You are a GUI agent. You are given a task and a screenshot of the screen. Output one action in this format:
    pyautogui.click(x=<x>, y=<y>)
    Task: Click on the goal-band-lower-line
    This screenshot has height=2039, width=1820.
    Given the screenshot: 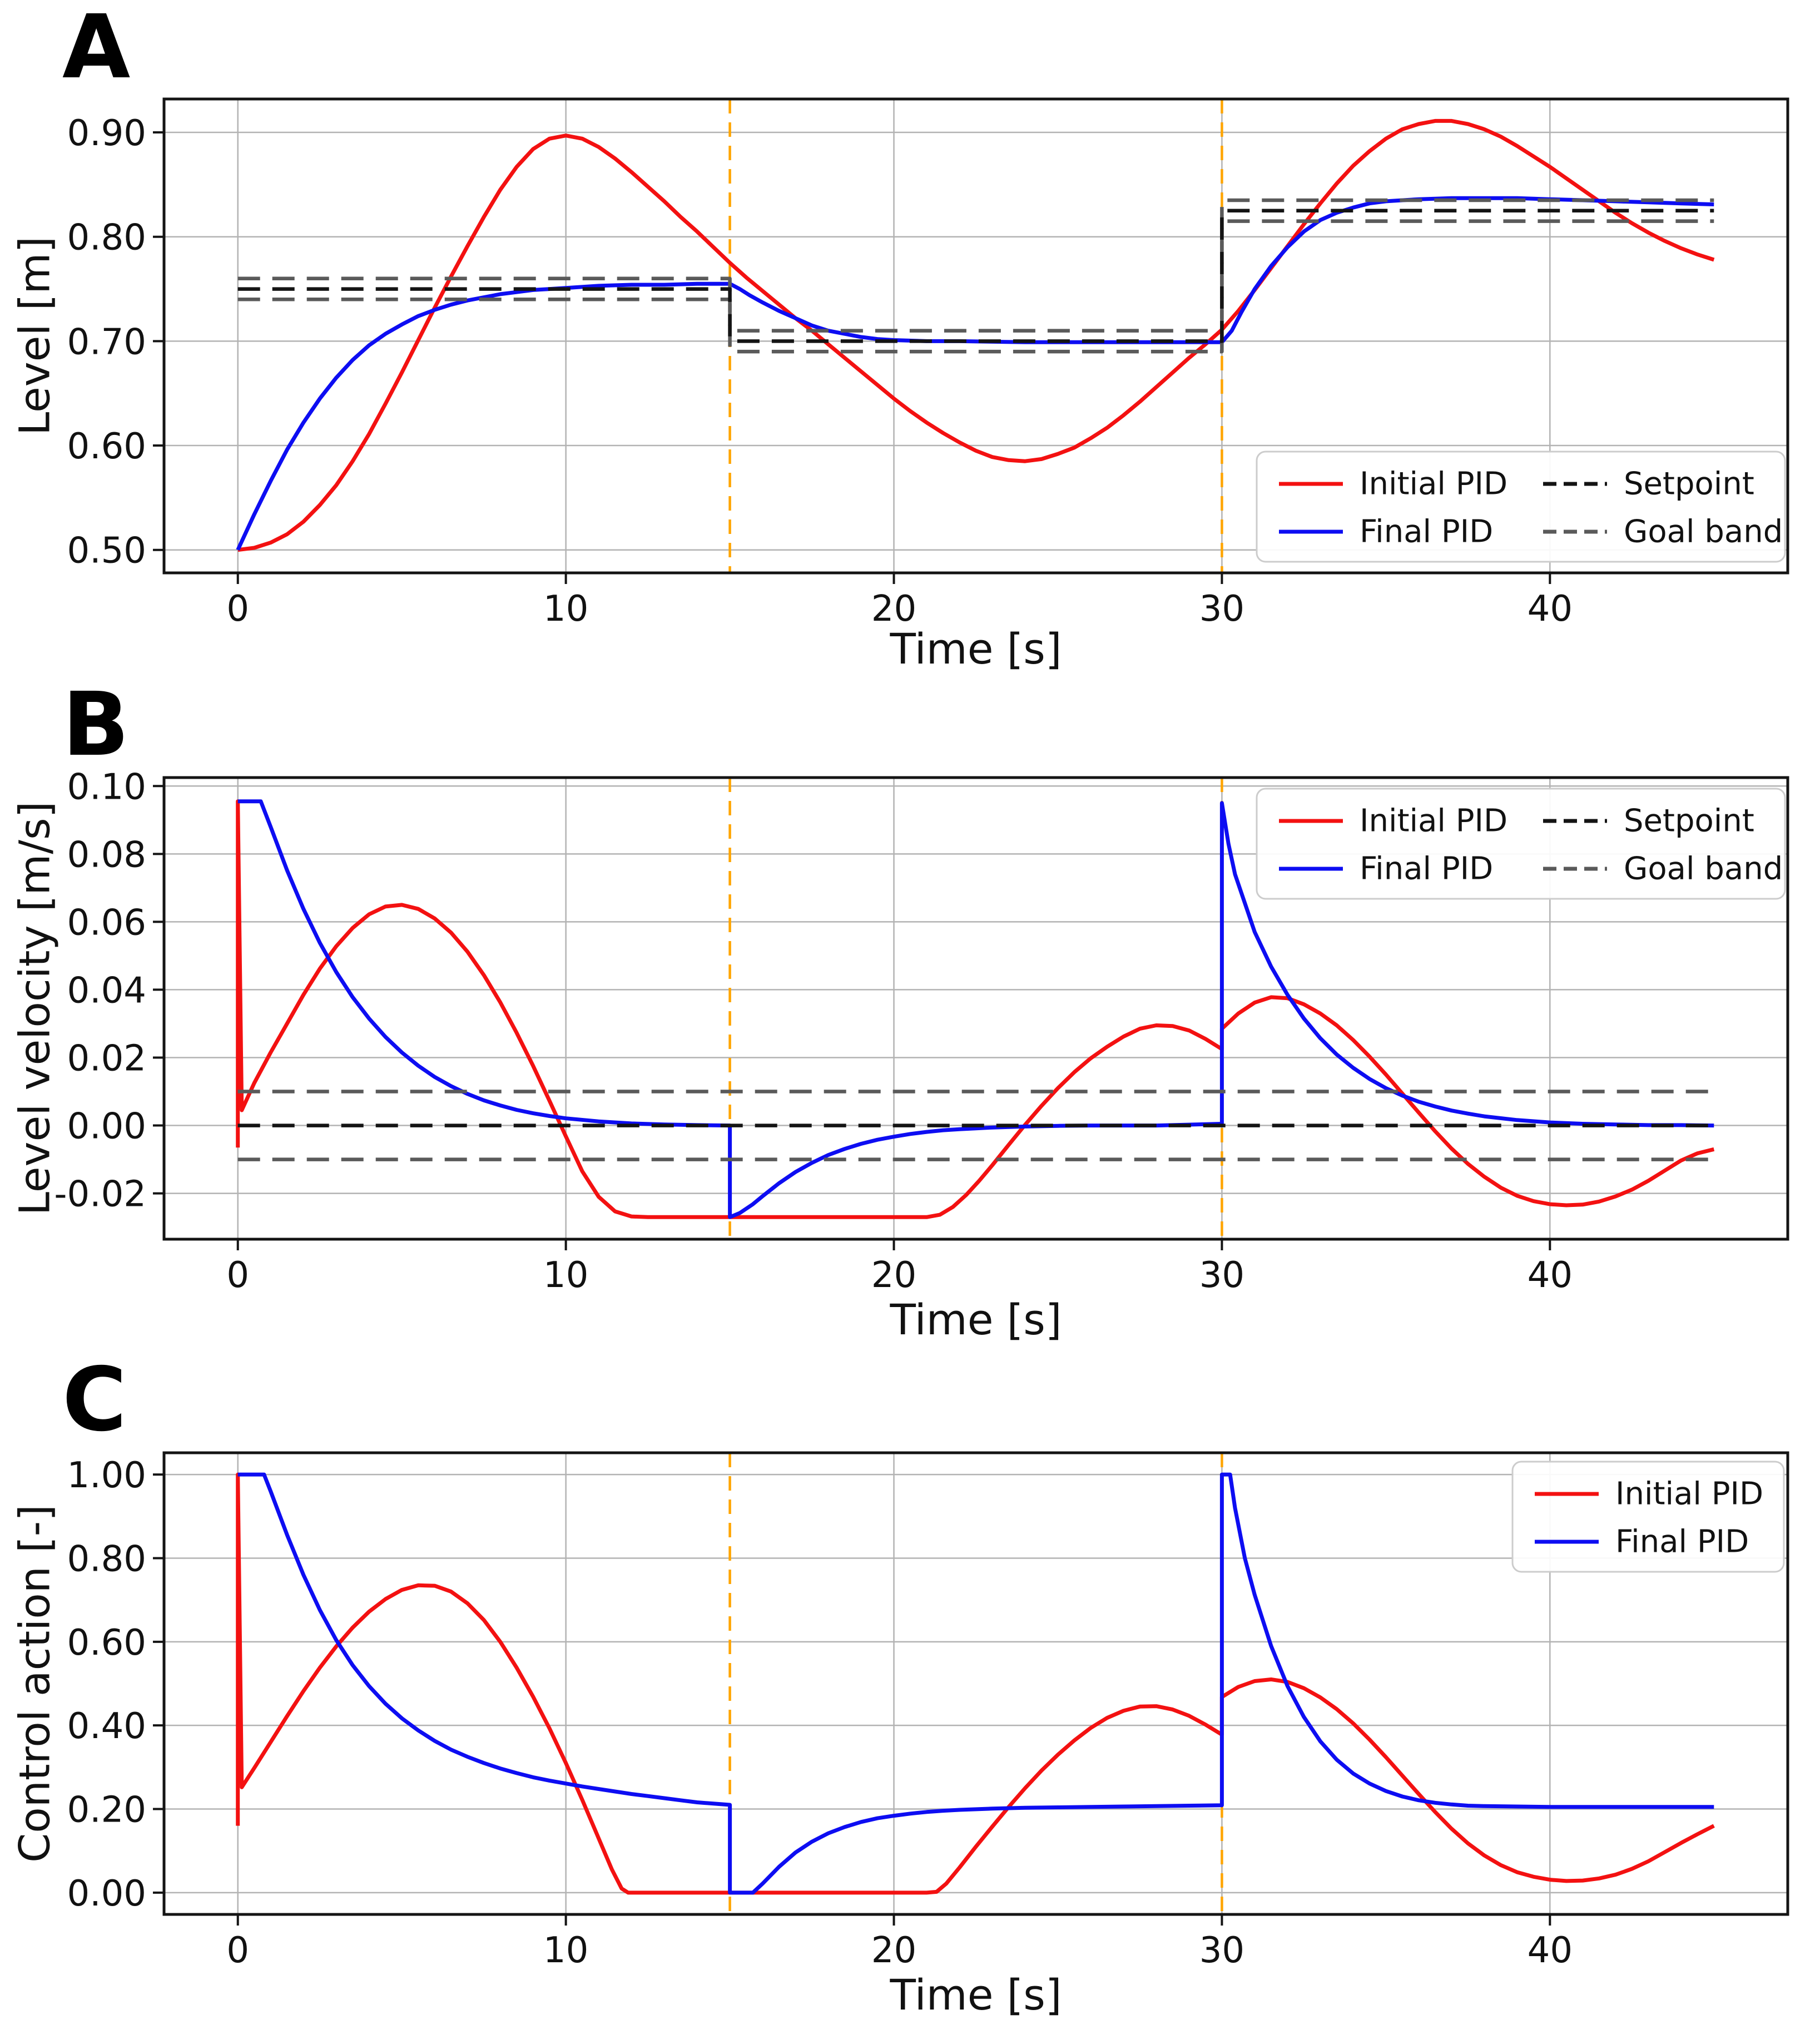 What is the action you would take?
    pyautogui.click(x=976, y=286)
    